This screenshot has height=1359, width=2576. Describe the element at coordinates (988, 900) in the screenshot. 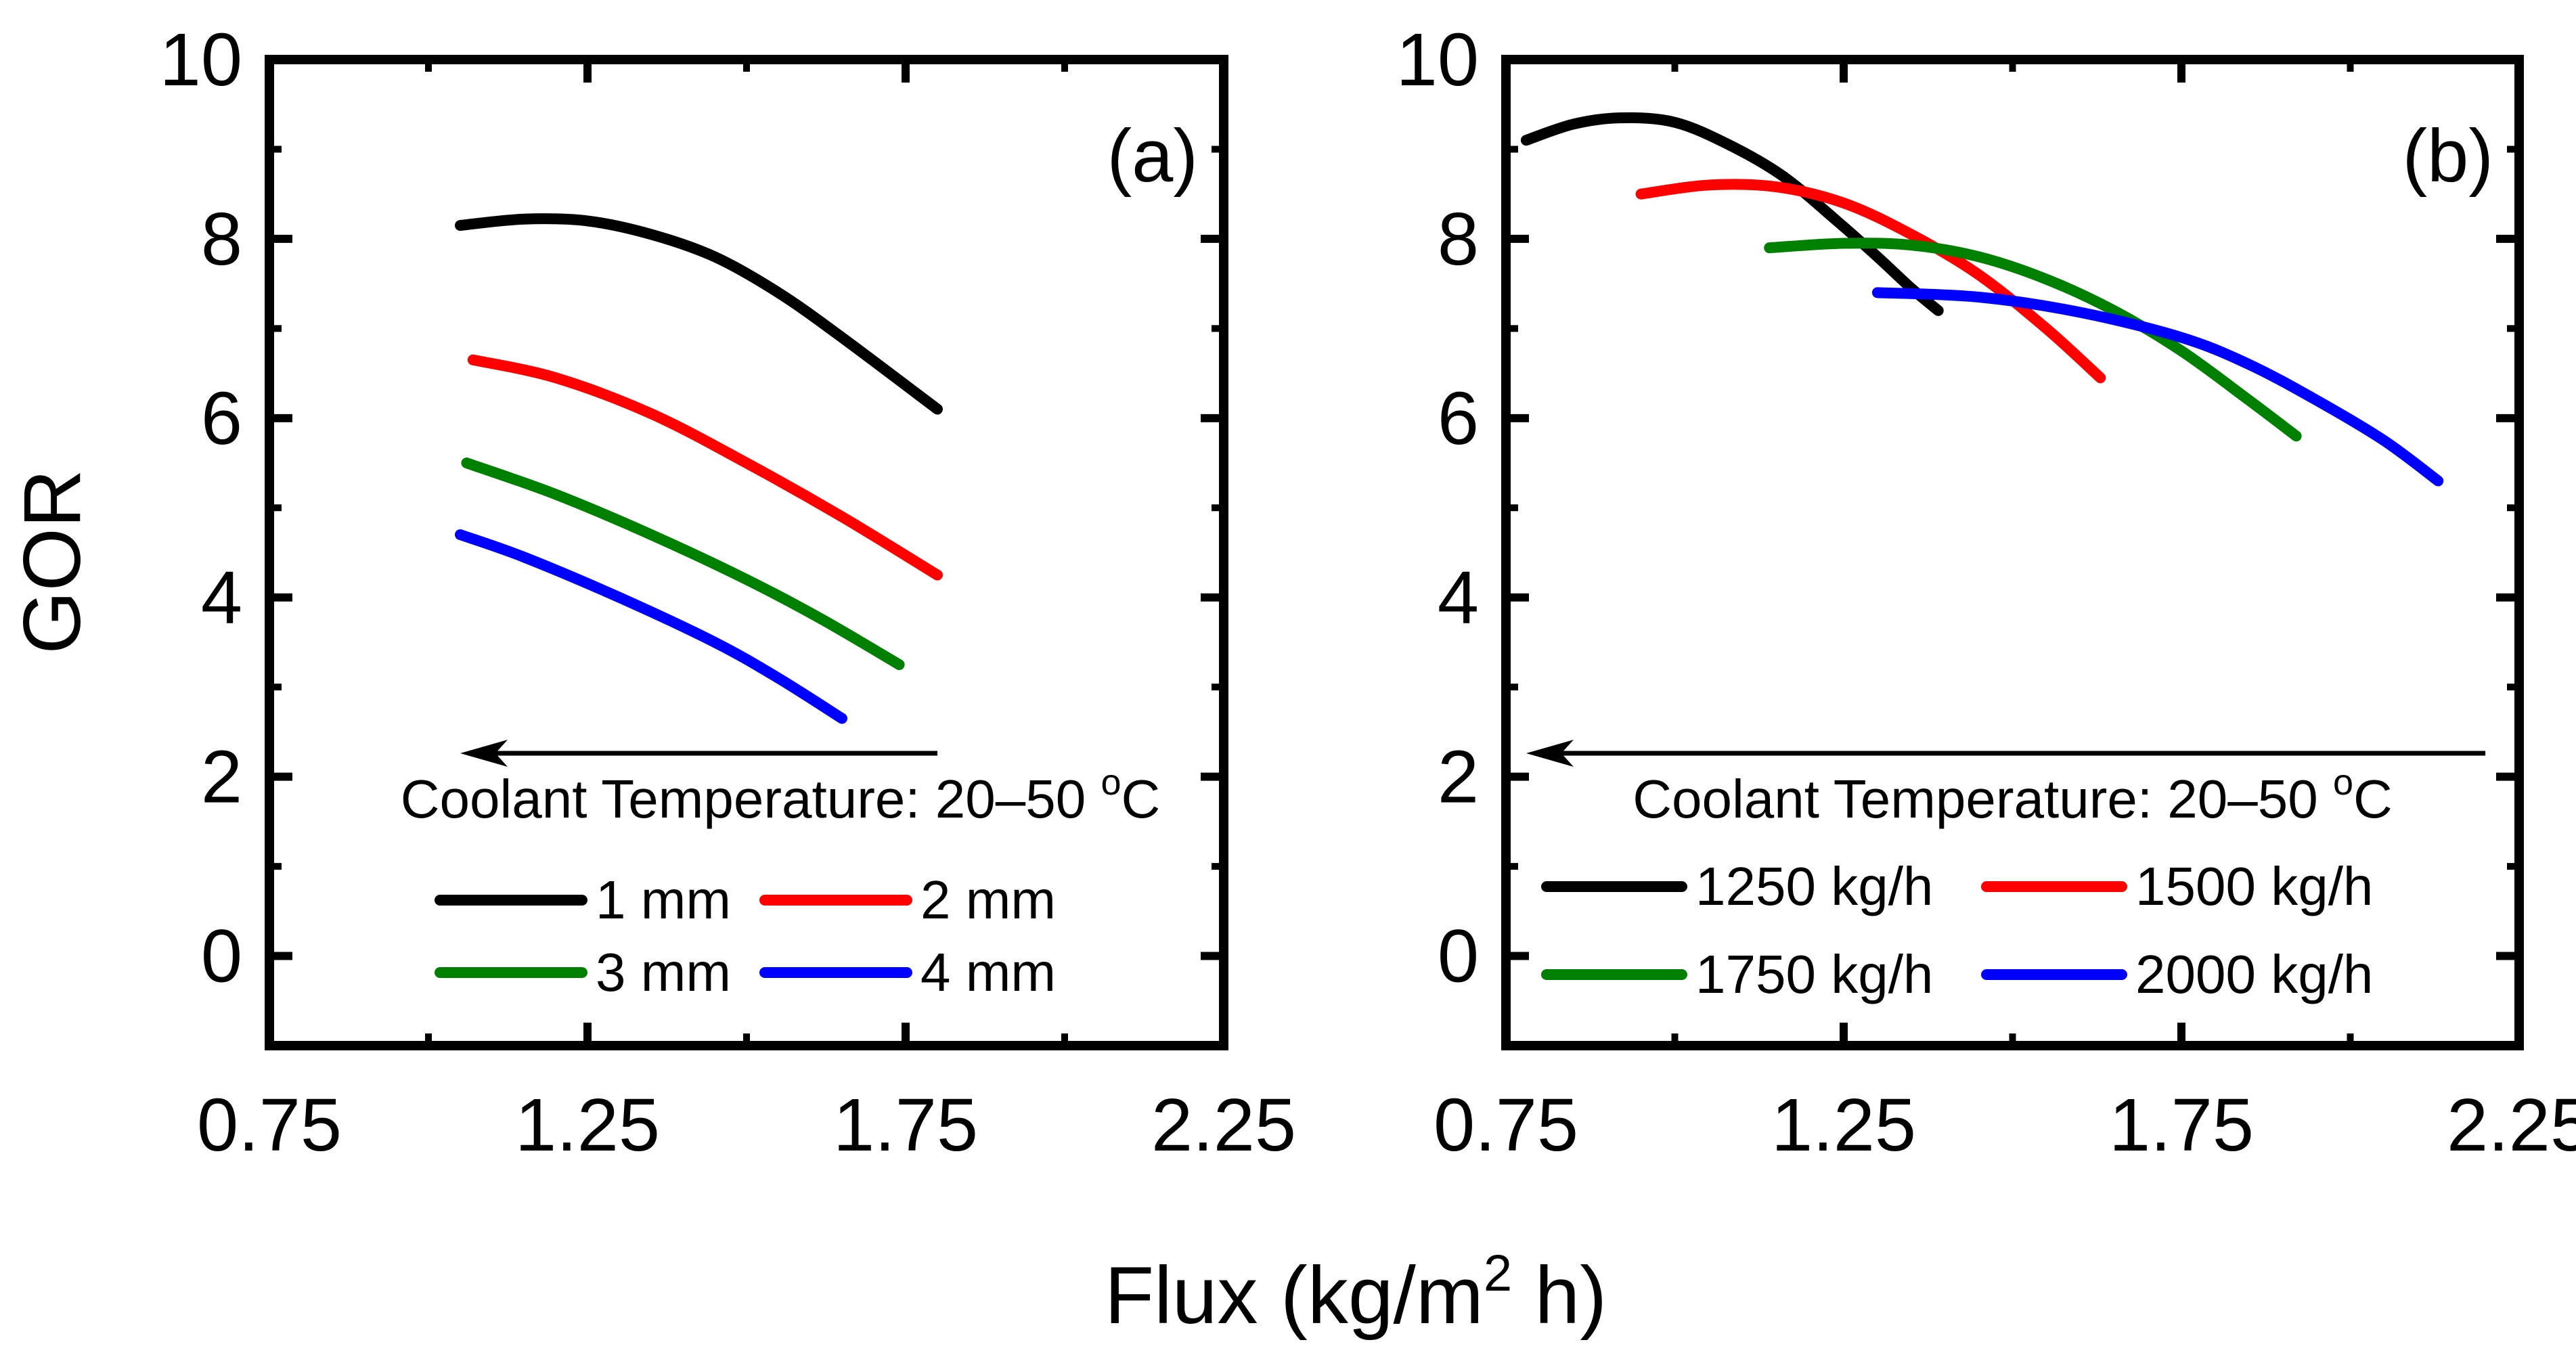

I see `legend-label: 2 mm` at that location.